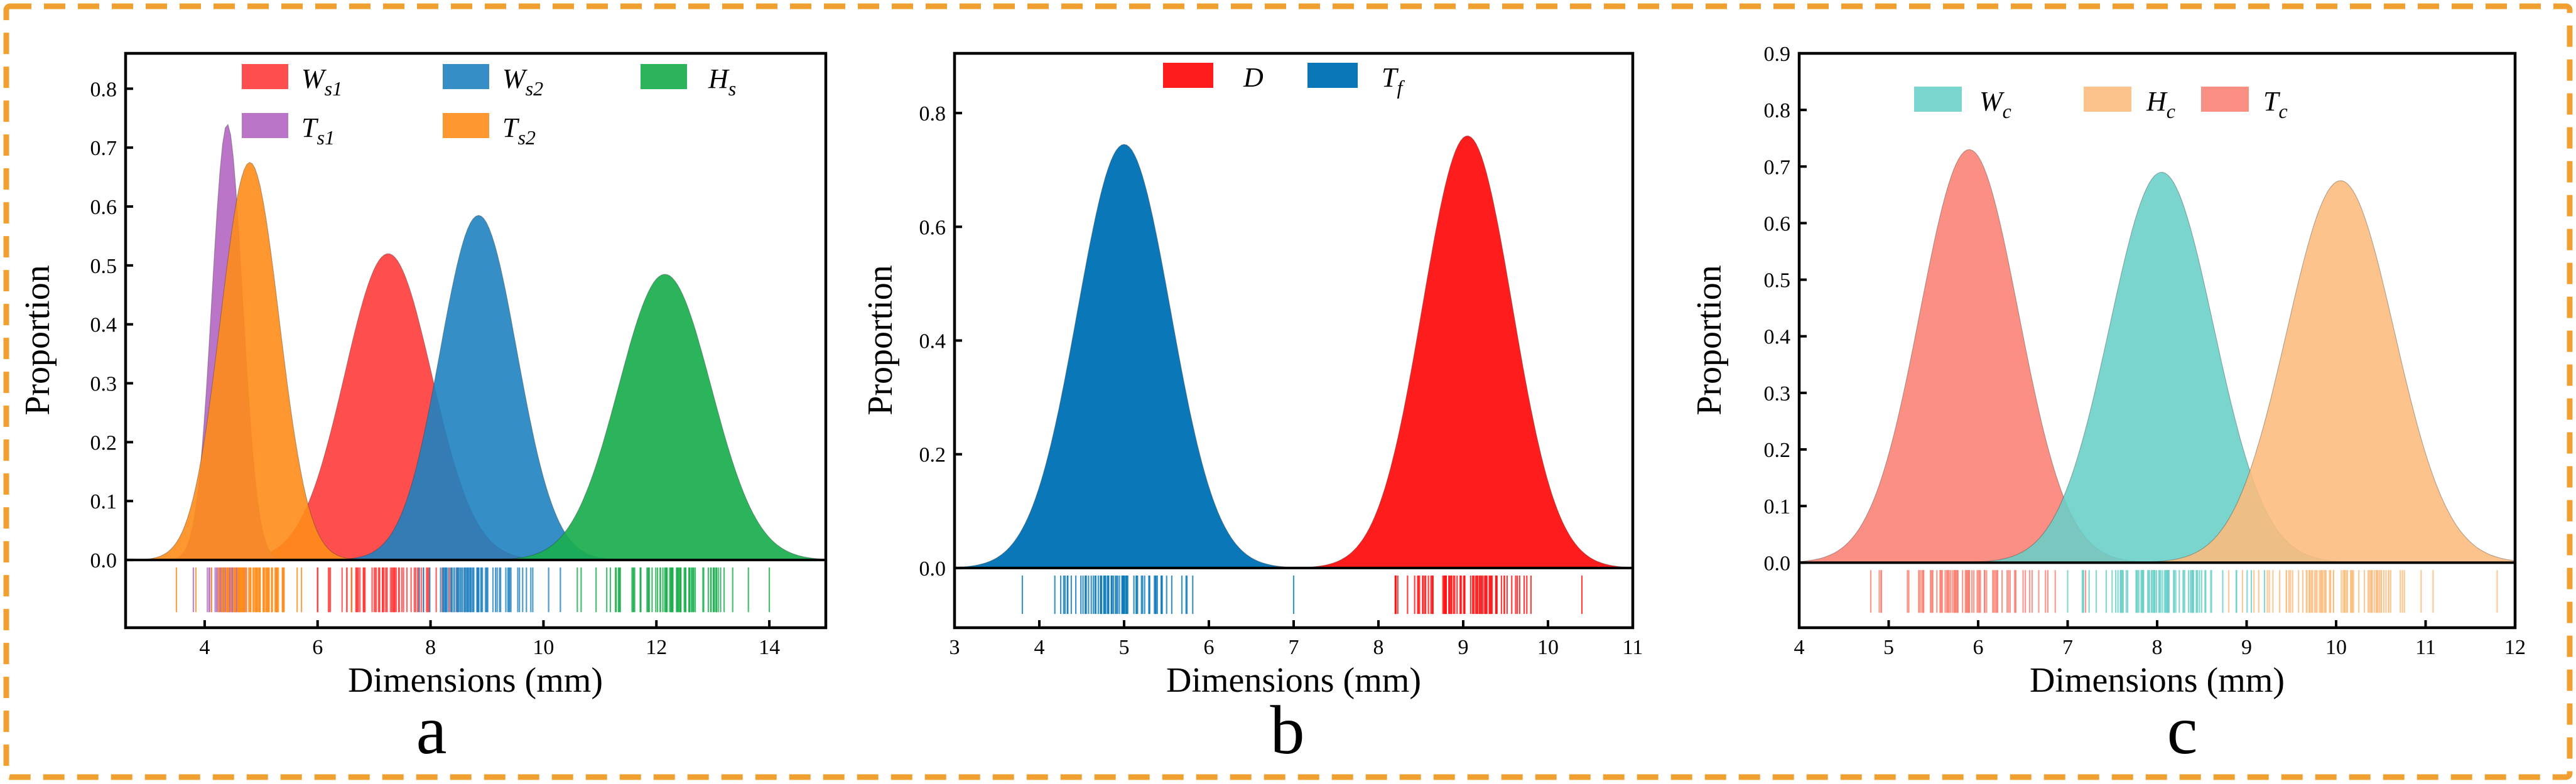 This screenshot has height=784, width=2576. What do you see at coordinates (1287, 730) in the screenshot?
I see `panel-b-label: b` at bounding box center [1287, 730].